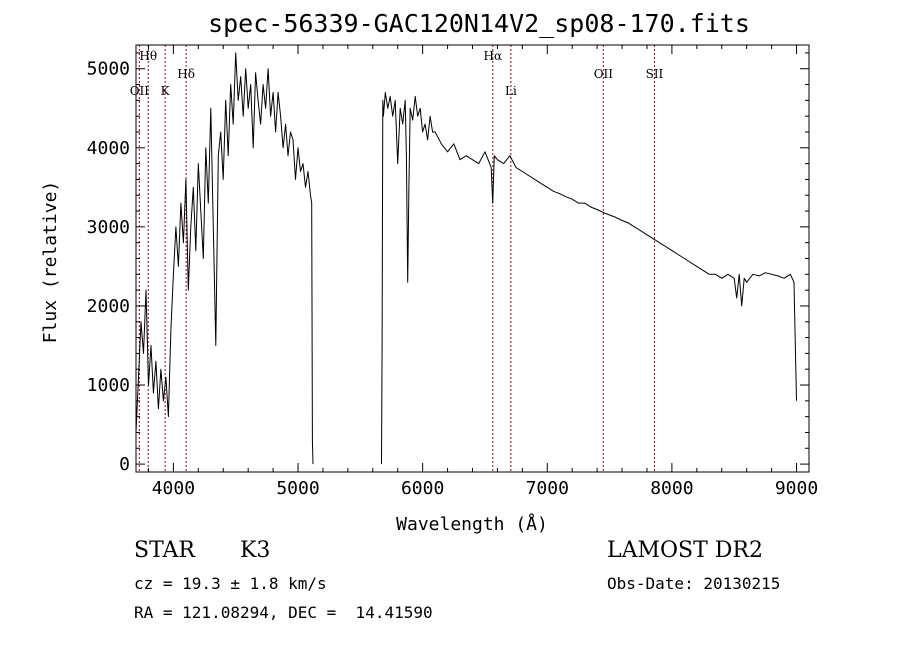  Describe the element at coordinates (230, 583) in the screenshot. I see `redshift-velocity: cz = 19.3 ± 1.8 km/s` at that location.